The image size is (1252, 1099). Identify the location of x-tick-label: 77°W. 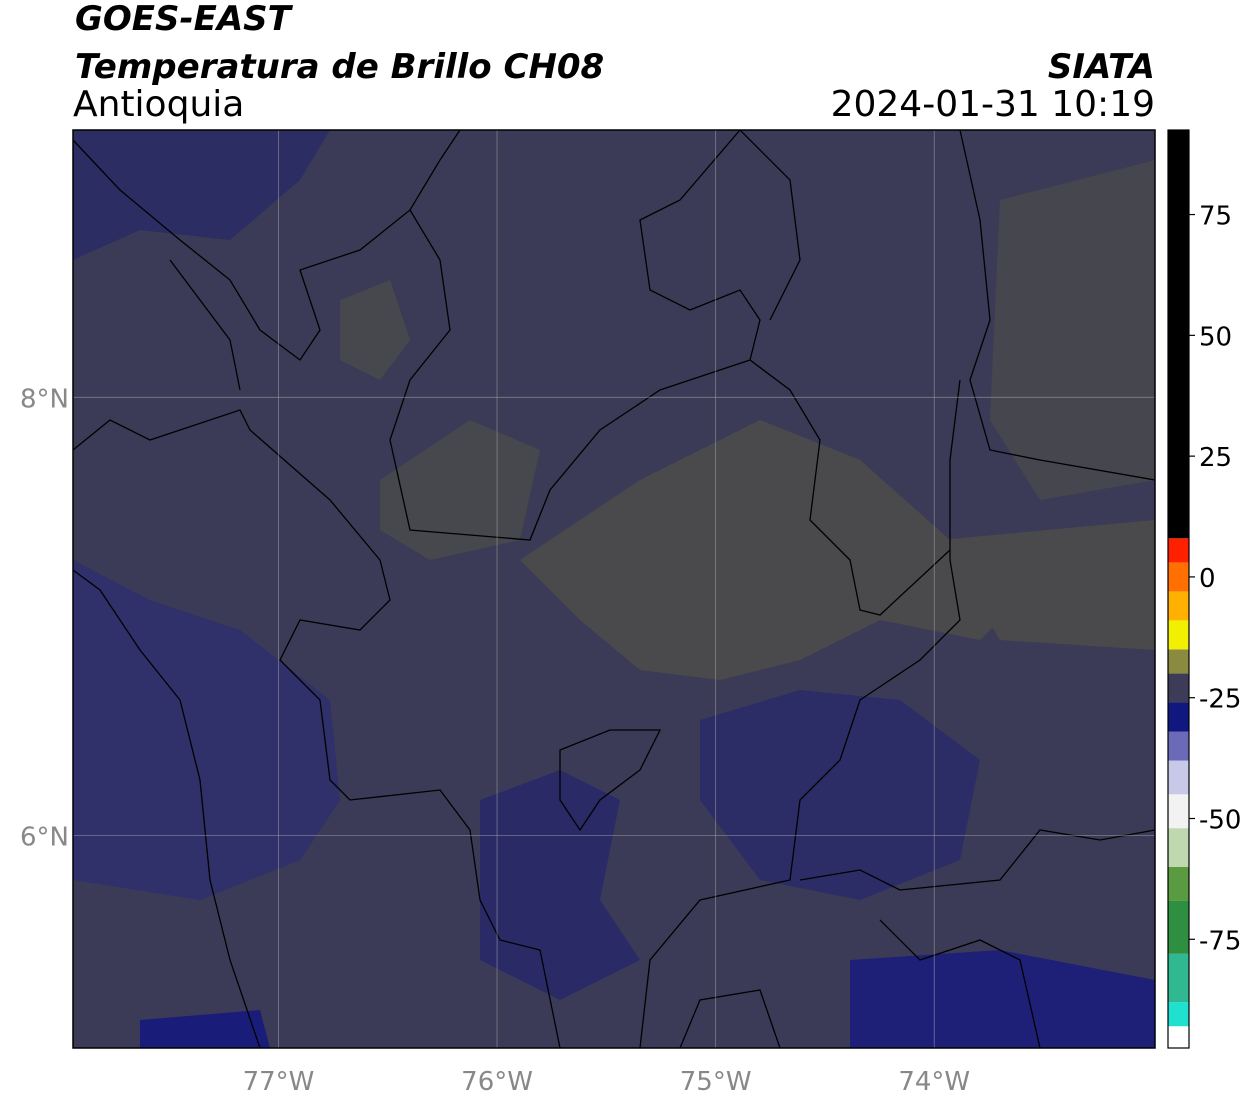
(279, 1082).